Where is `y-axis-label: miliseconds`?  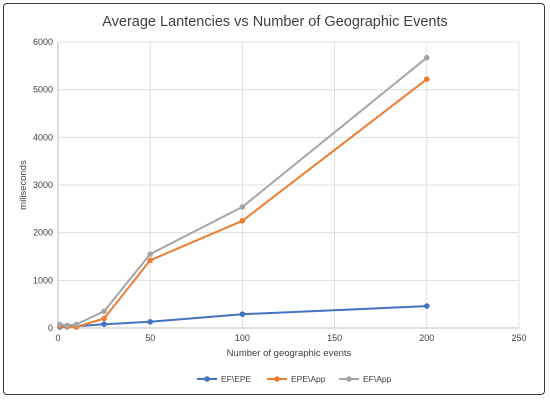
y-axis-label: miliseconds is located at coordinates (23, 185).